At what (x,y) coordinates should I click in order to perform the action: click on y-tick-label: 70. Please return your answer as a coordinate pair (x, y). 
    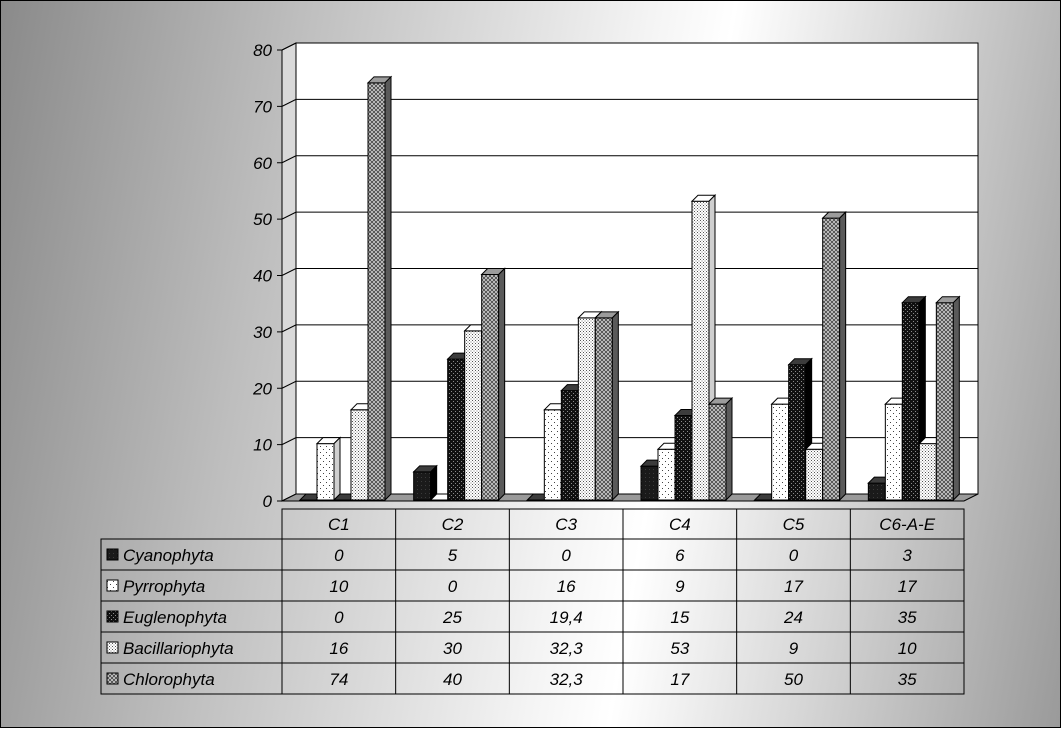
    Looking at the image, I should click on (262, 106).